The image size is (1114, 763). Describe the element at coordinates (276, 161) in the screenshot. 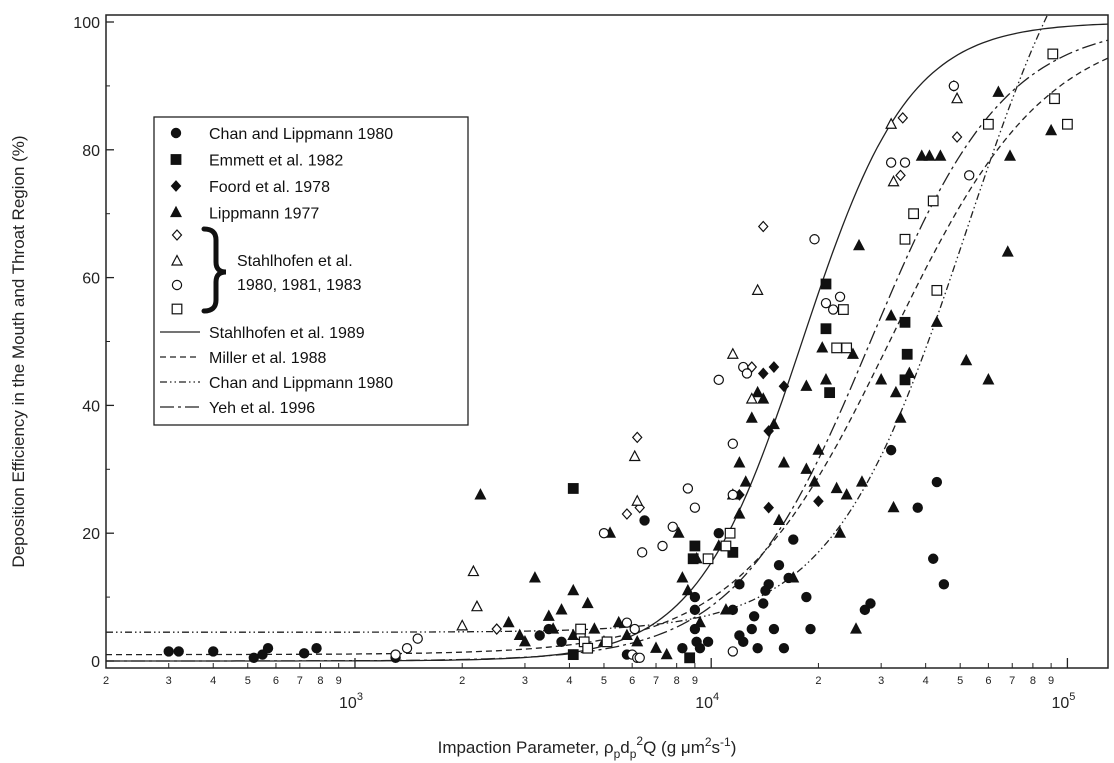

I see `legend-label: Emmett et al. 1982` at that location.